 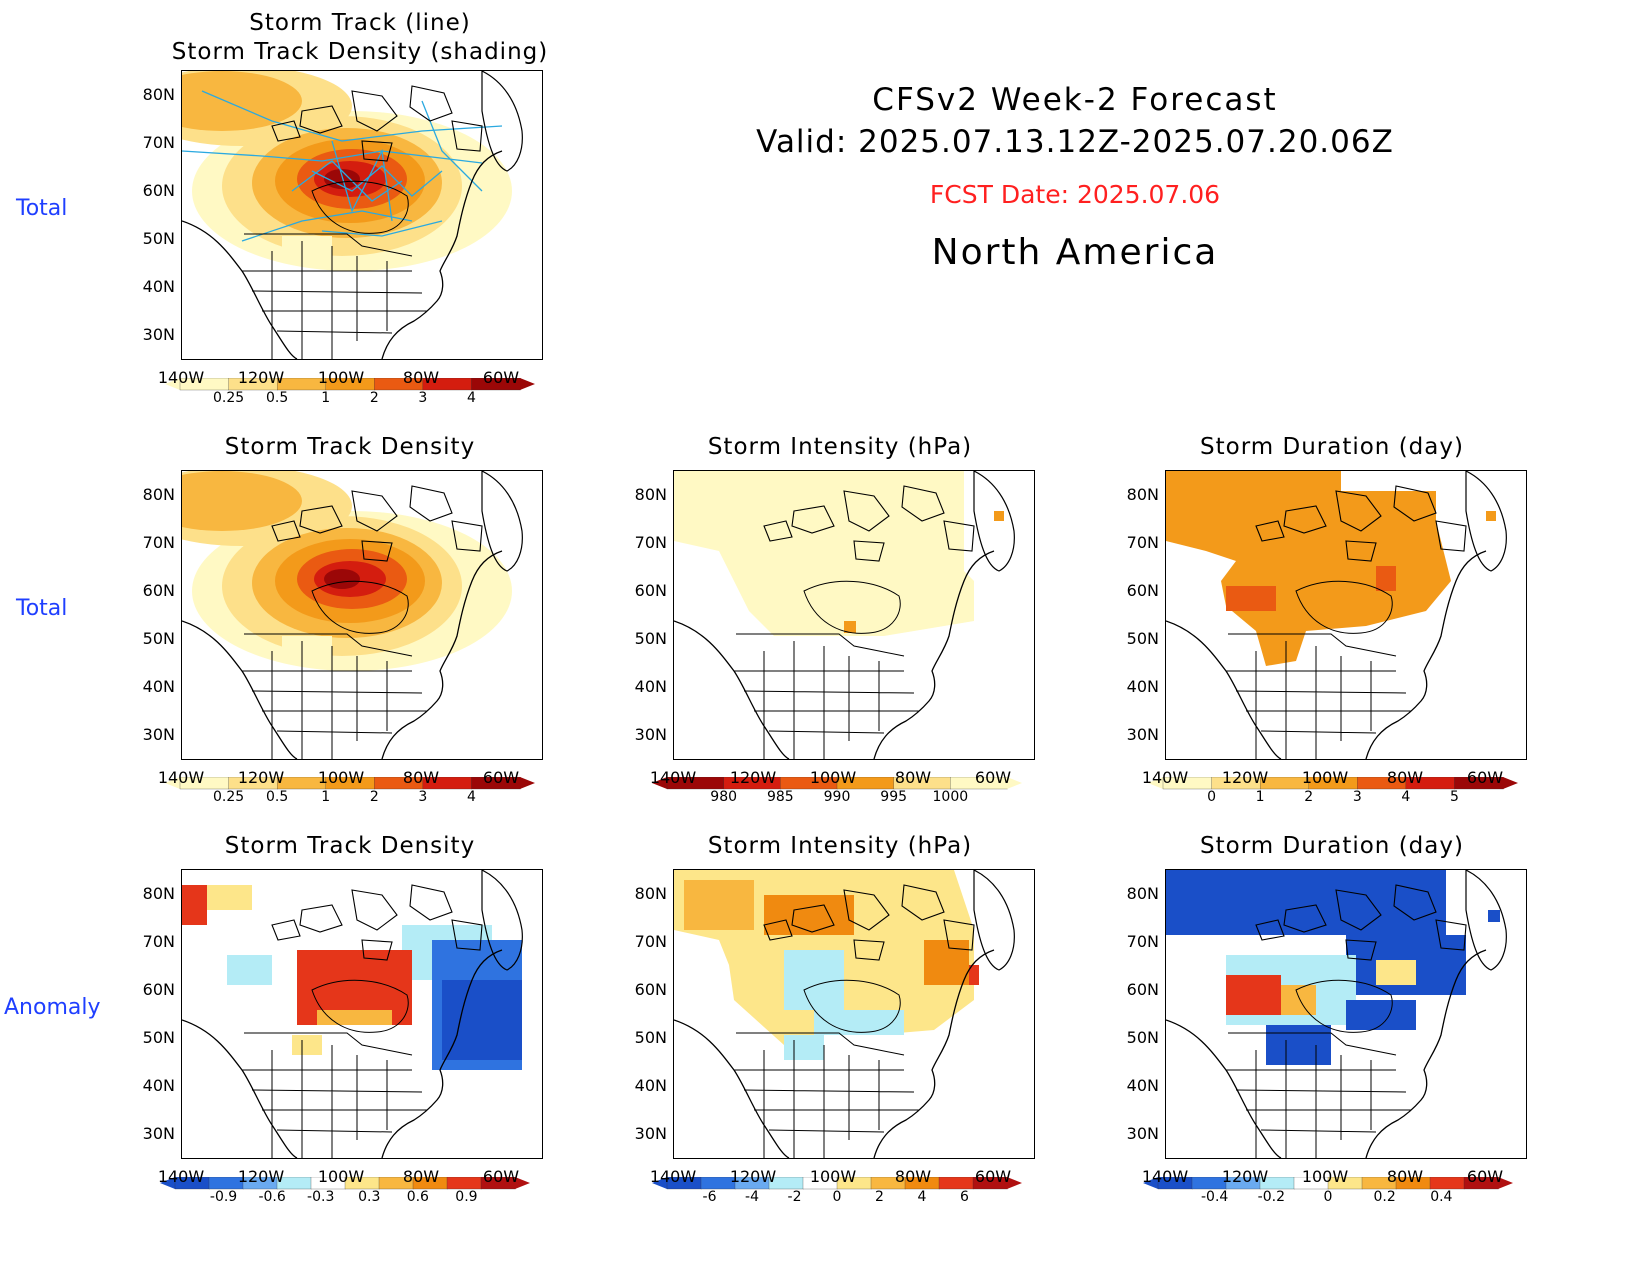 I want to click on colorbar-tick-label: -4, so click(x=752, y=1197).